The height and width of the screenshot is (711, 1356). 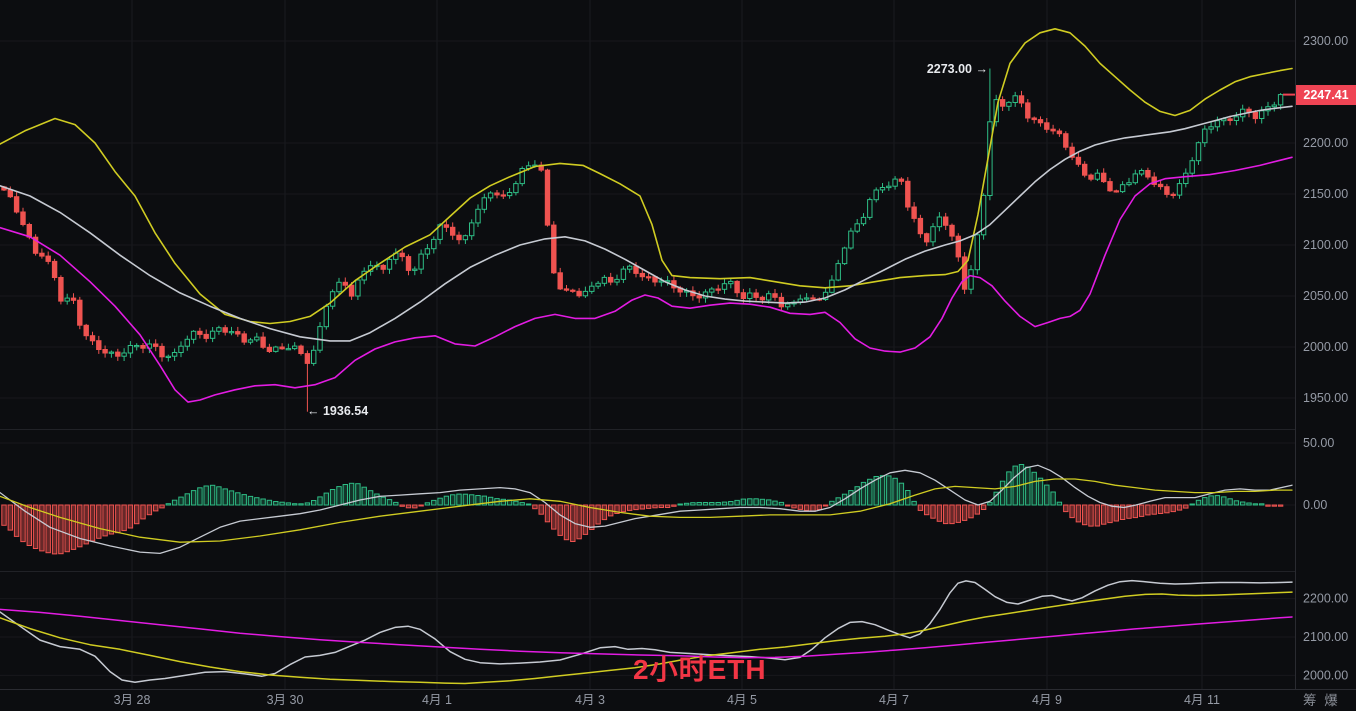 I want to click on last-price-badge: 2247.41, so click(x=1326, y=95).